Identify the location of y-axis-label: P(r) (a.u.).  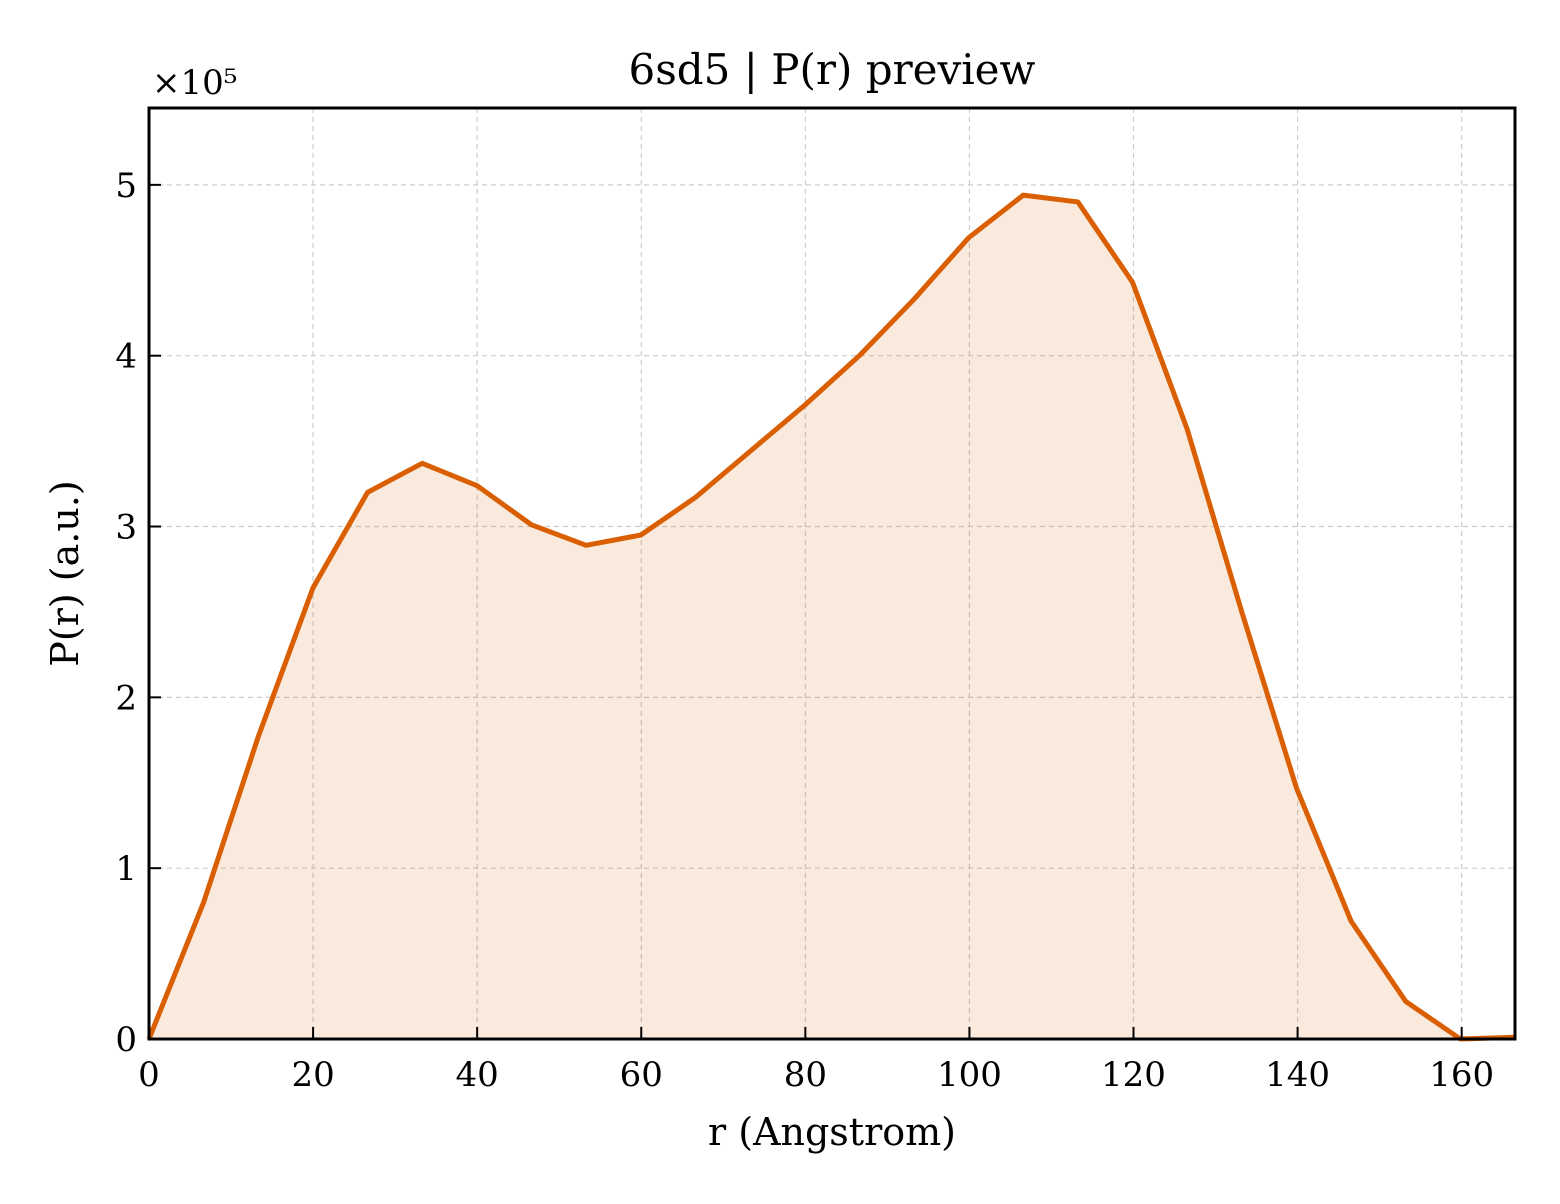
(65, 573).